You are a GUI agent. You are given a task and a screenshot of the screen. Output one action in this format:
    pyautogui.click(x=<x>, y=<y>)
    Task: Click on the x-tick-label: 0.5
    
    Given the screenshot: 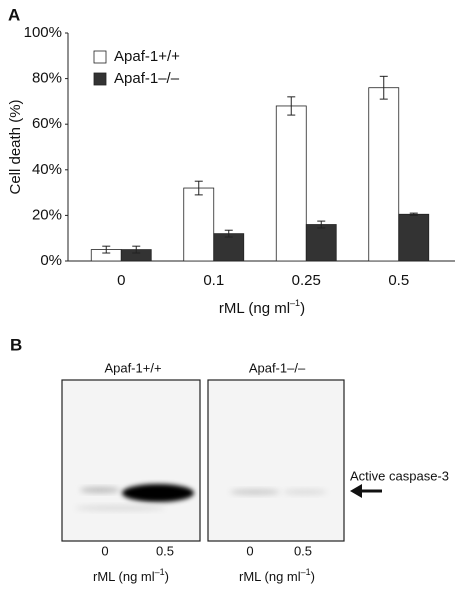 What is the action you would take?
    pyautogui.click(x=398, y=280)
    